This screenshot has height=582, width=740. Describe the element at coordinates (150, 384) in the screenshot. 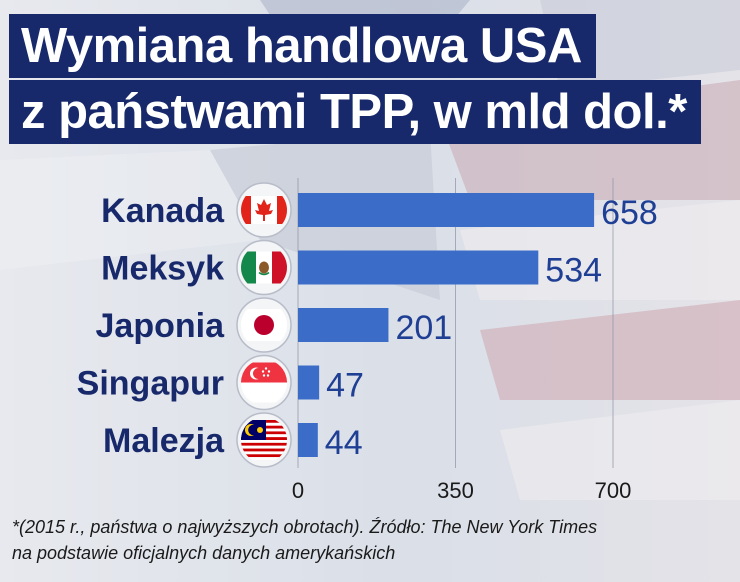

I see `category-label: Singapur` at that location.